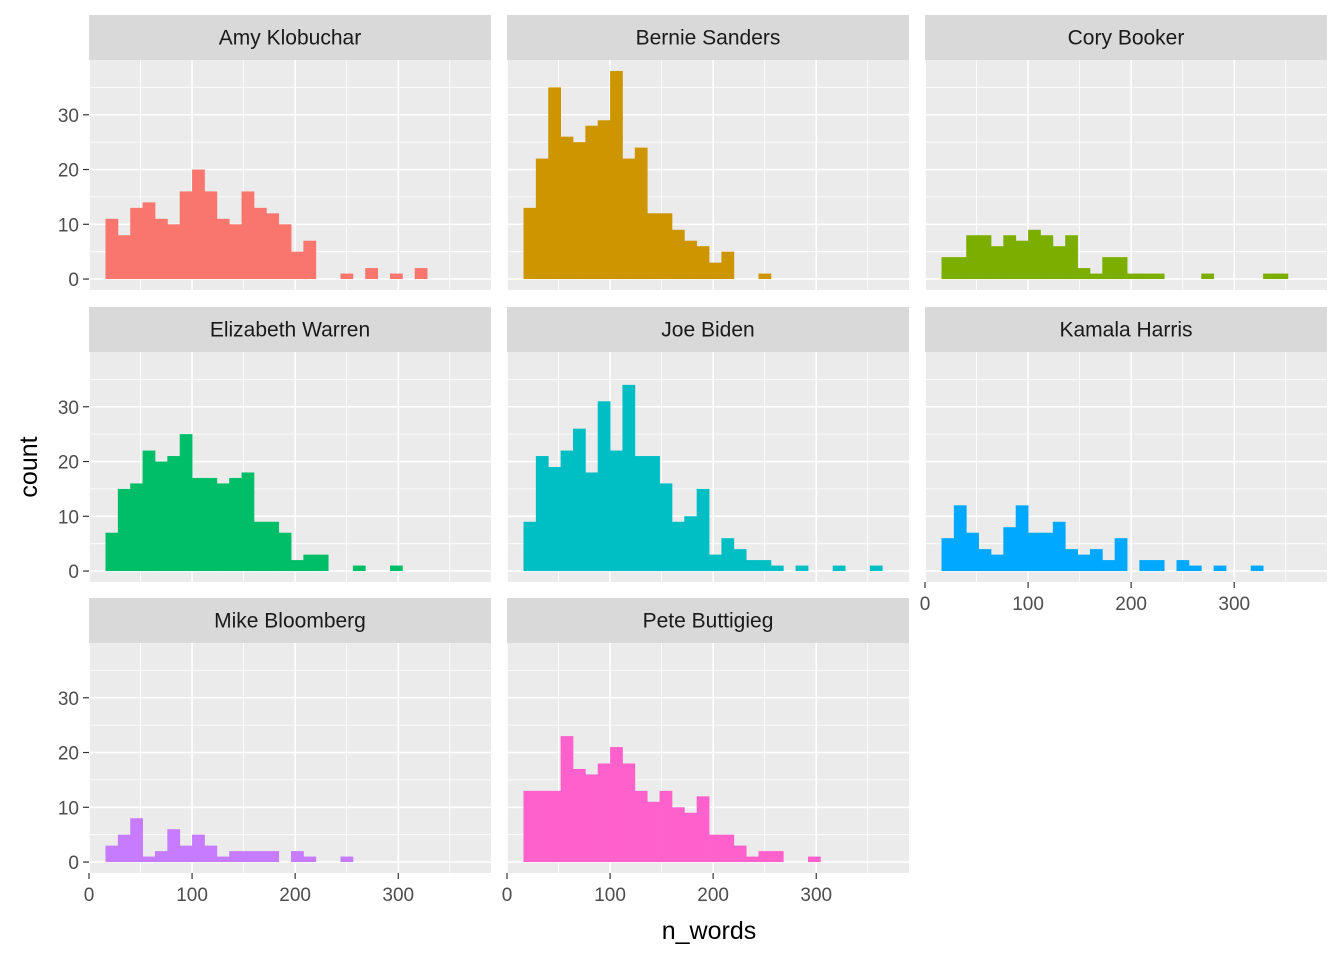 Image resolution: width=1344 pixels, height=960 pixels. What do you see at coordinates (705, 752) in the screenshot?
I see `facet-panel: Pete Buttigieg 0 100 200 300` at bounding box center [705, 752].